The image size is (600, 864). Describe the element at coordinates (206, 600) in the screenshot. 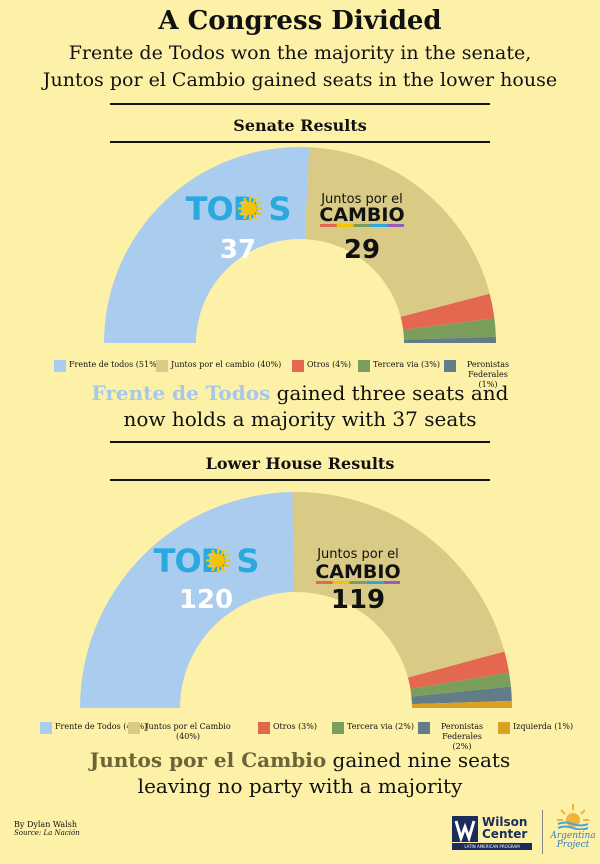

I see `todos-seat-count: 120` at that location.